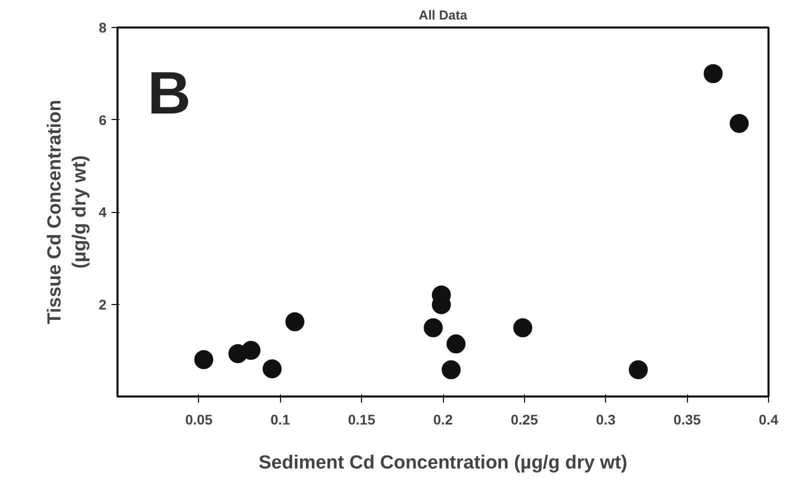 The image size is (790, 491). I want to click on chart-title: All Data, so click(443, 15).